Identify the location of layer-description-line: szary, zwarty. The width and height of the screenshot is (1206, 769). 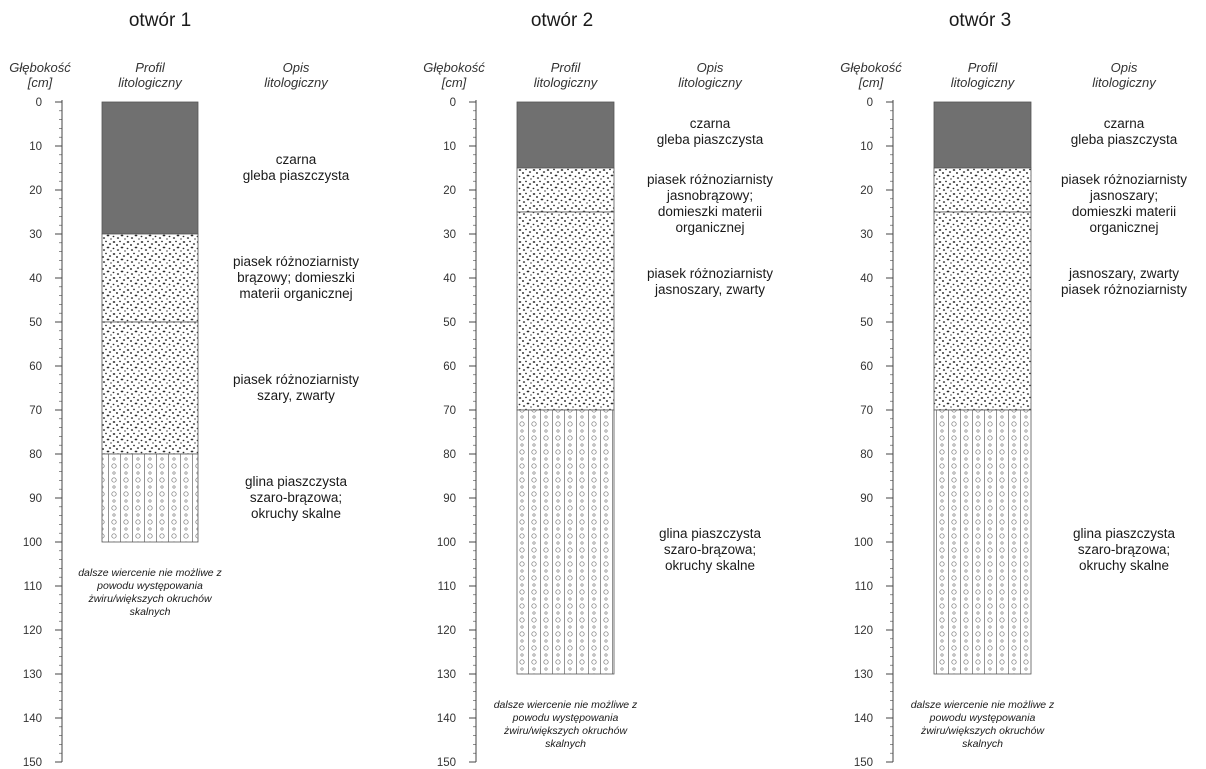
(296, 395).